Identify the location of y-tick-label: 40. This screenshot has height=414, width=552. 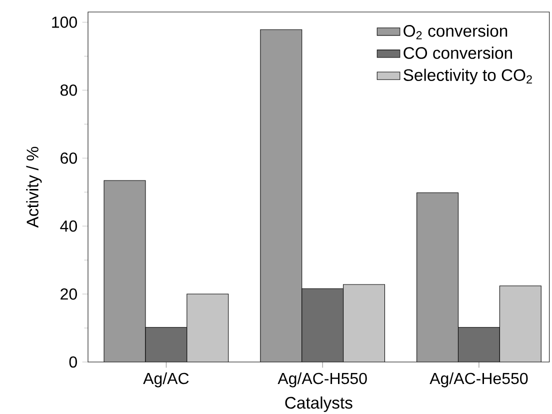
(68, 226).